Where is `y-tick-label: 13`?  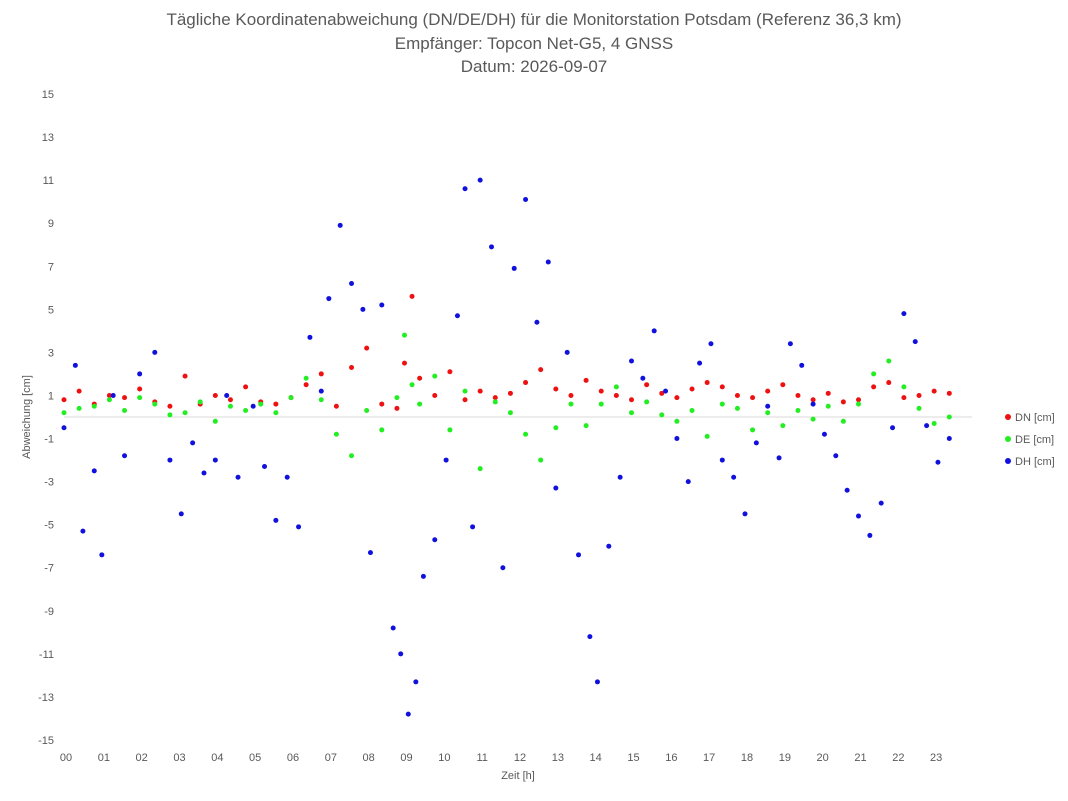 y-tick-label: 13 is located at coordinates (48, 138).